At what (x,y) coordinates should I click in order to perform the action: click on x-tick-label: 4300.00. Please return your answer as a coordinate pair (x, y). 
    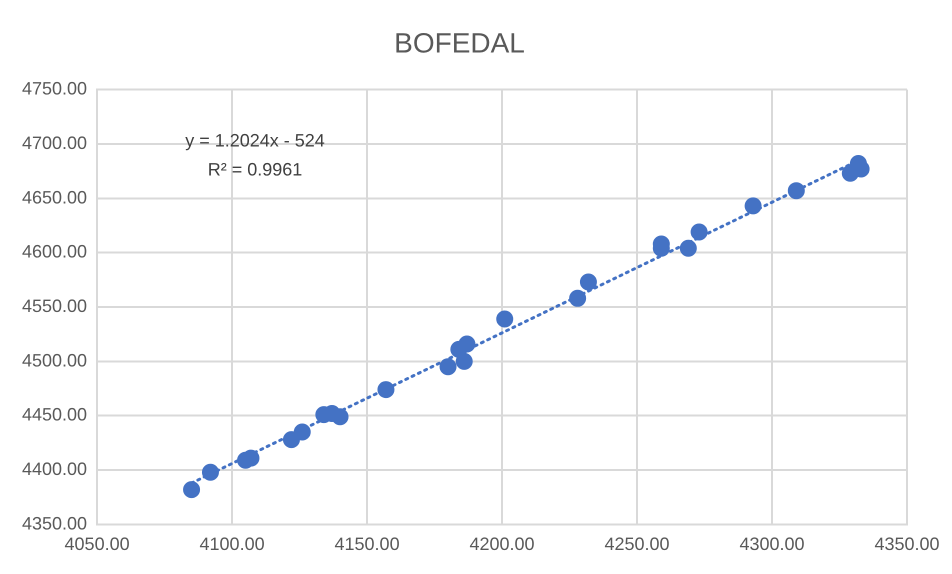
    Looking at the image, I should click on (772, 544).